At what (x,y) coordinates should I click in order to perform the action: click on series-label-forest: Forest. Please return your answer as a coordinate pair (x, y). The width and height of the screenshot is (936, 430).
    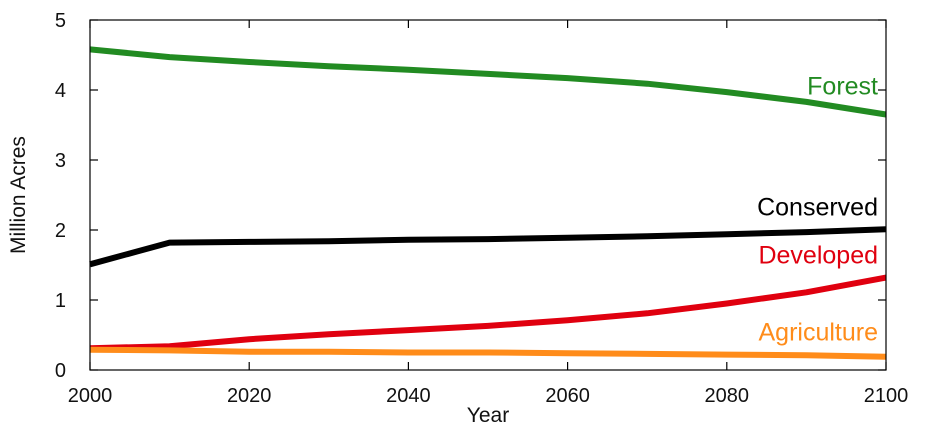
    Looking at the image, I should click on (842, 87).